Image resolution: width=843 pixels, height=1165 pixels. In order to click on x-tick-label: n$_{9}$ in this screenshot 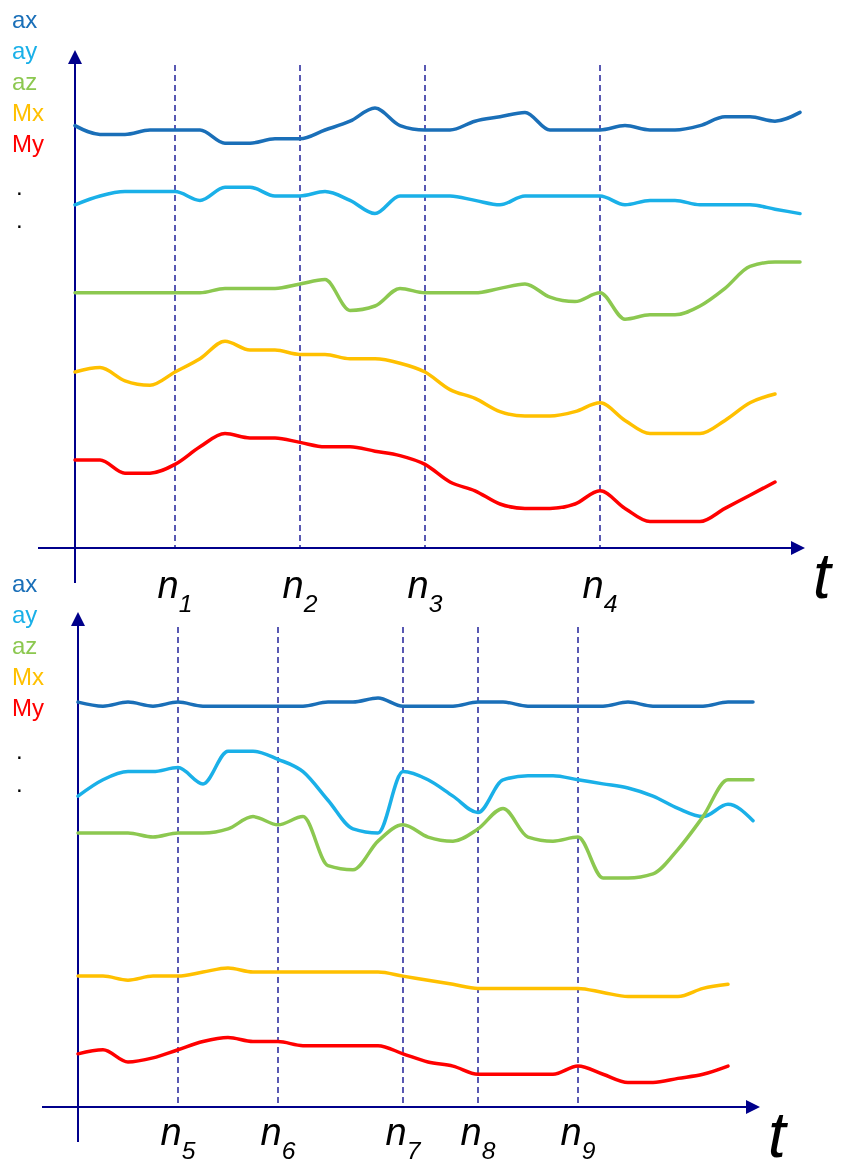, I will do `click(578, 1137)`.